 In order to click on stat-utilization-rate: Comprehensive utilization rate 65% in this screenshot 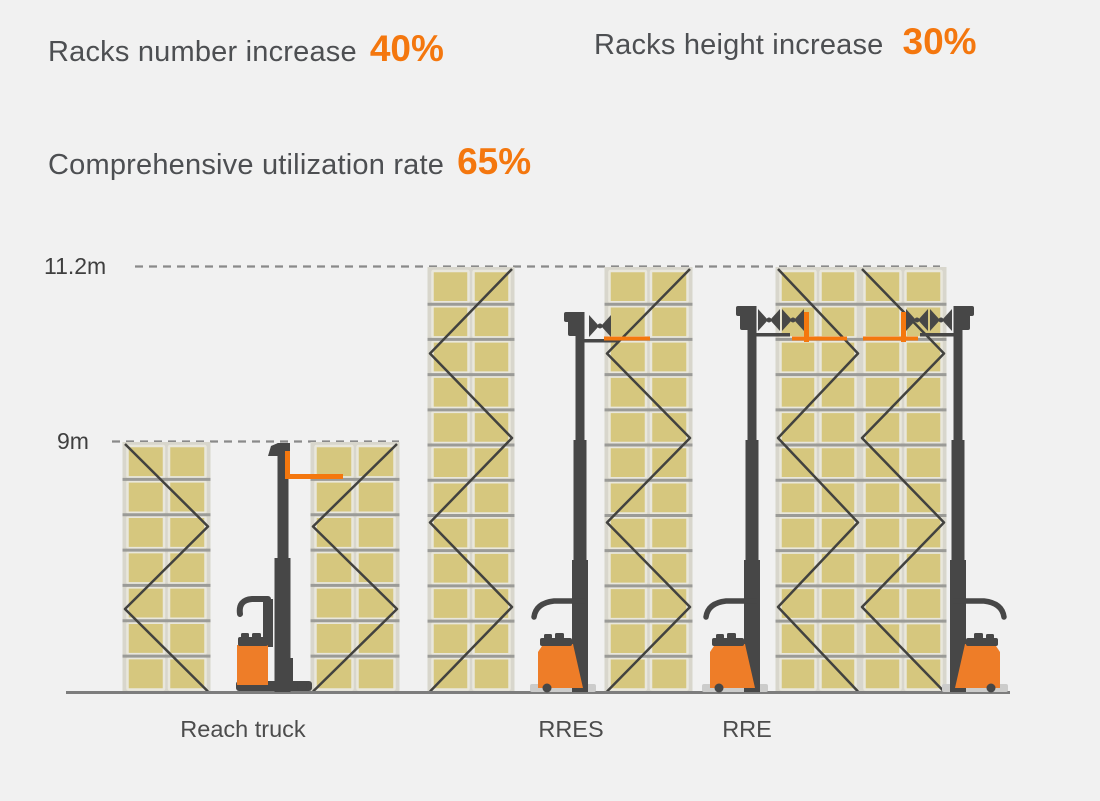, I will do `click(289, 162)`.